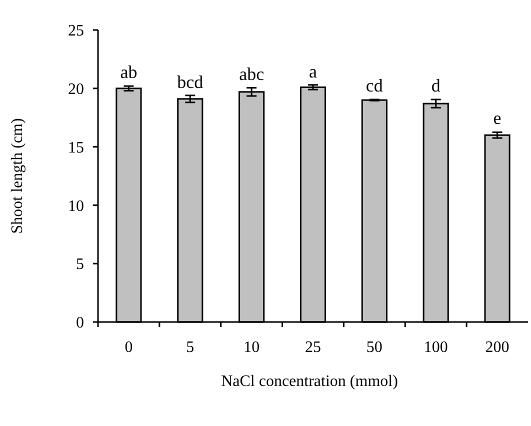 Image resolution: width=531 pixels, height=426 pixels. Describe the element at coordinates (374, 85) in the screenshot. I see `annotation: cd` at that location.